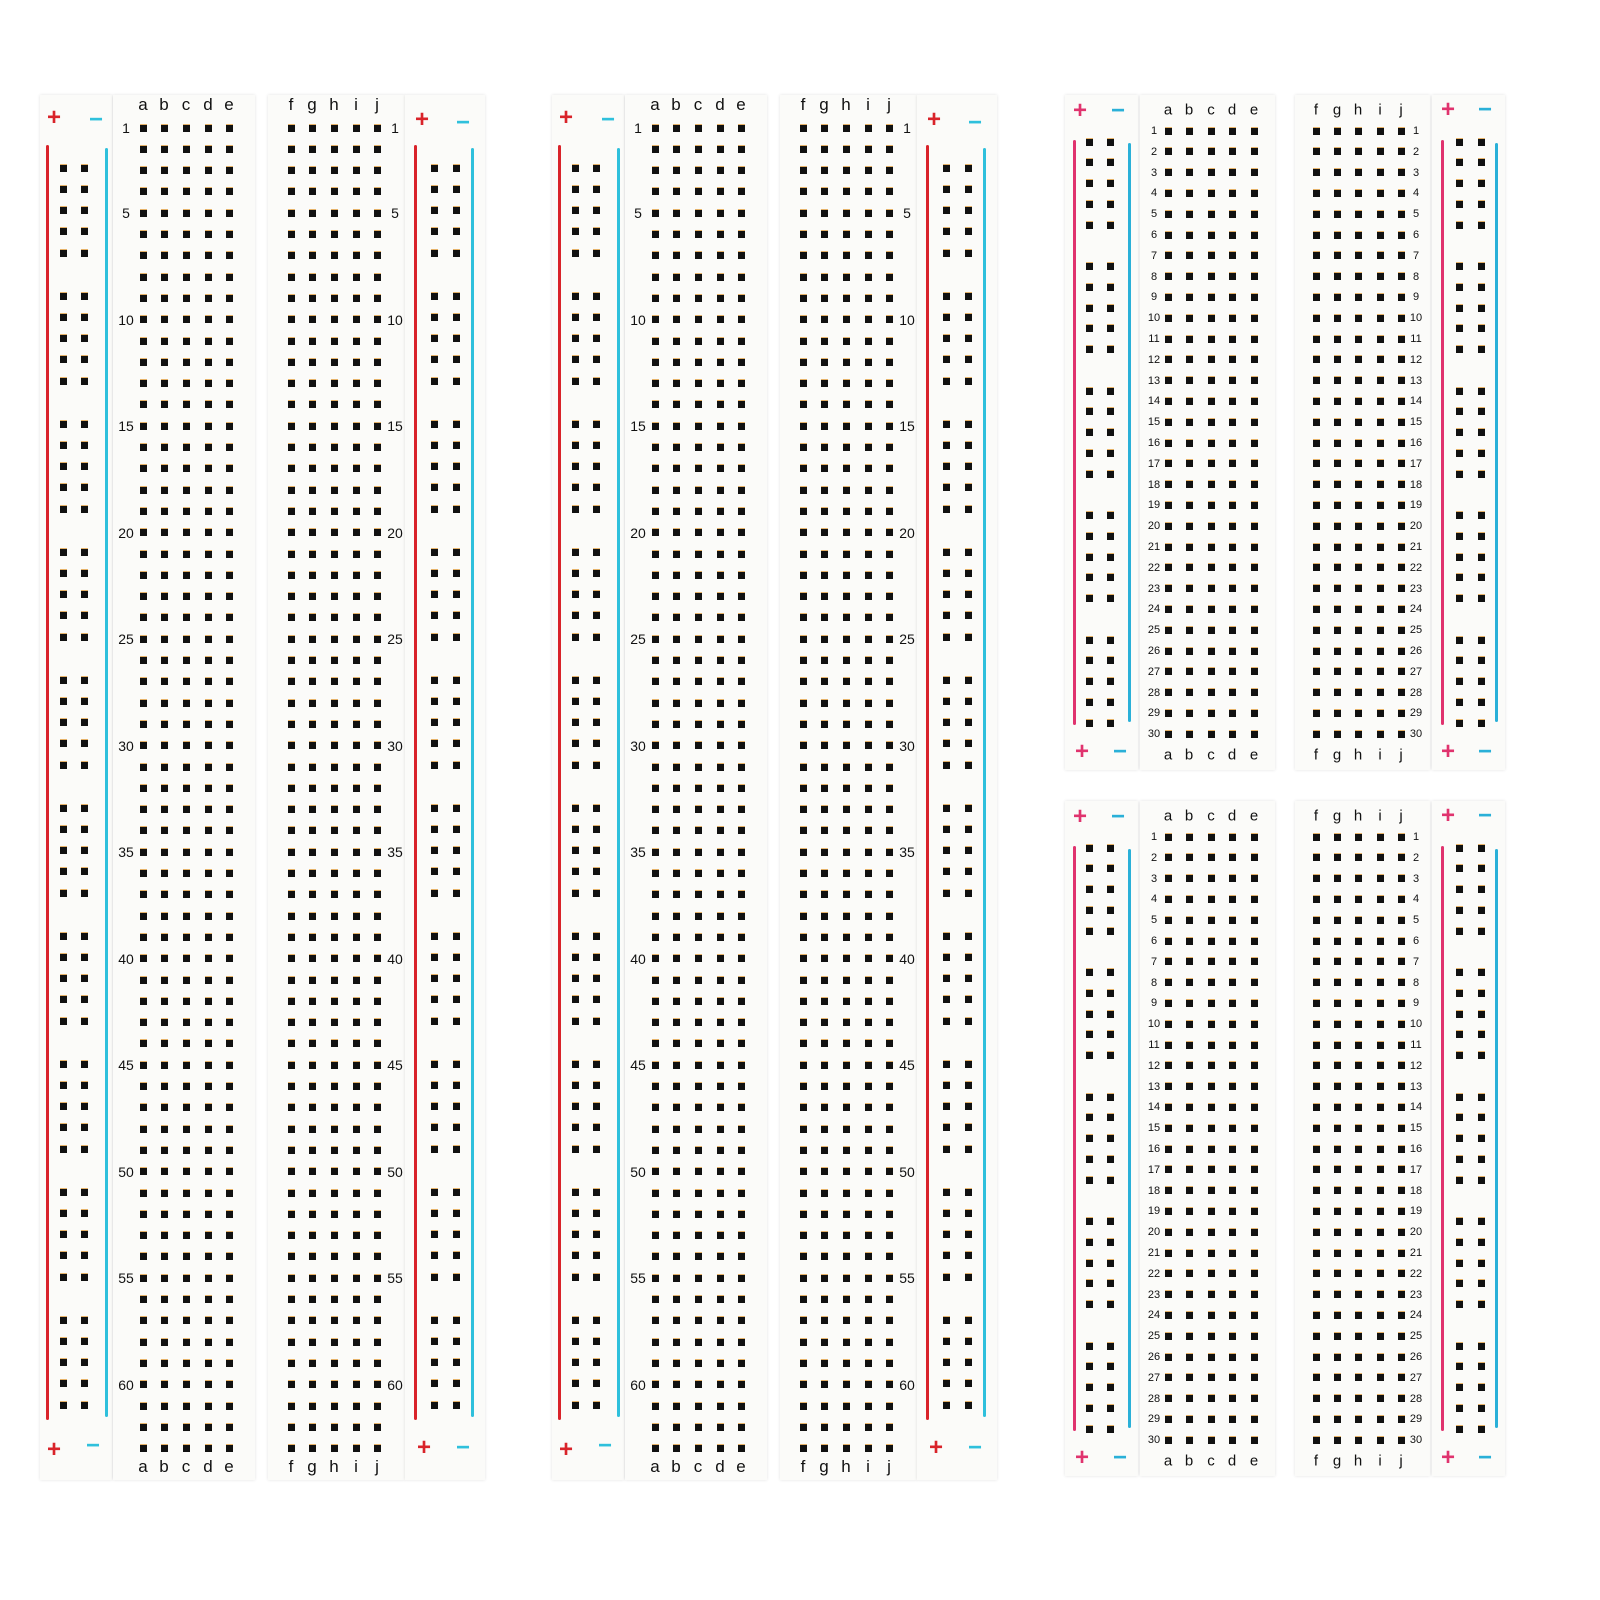 The image size is (1600, 1600). Describe the element at coordinates (1362, 1138) in the screenshot. I see `terminal-strip` at that location.